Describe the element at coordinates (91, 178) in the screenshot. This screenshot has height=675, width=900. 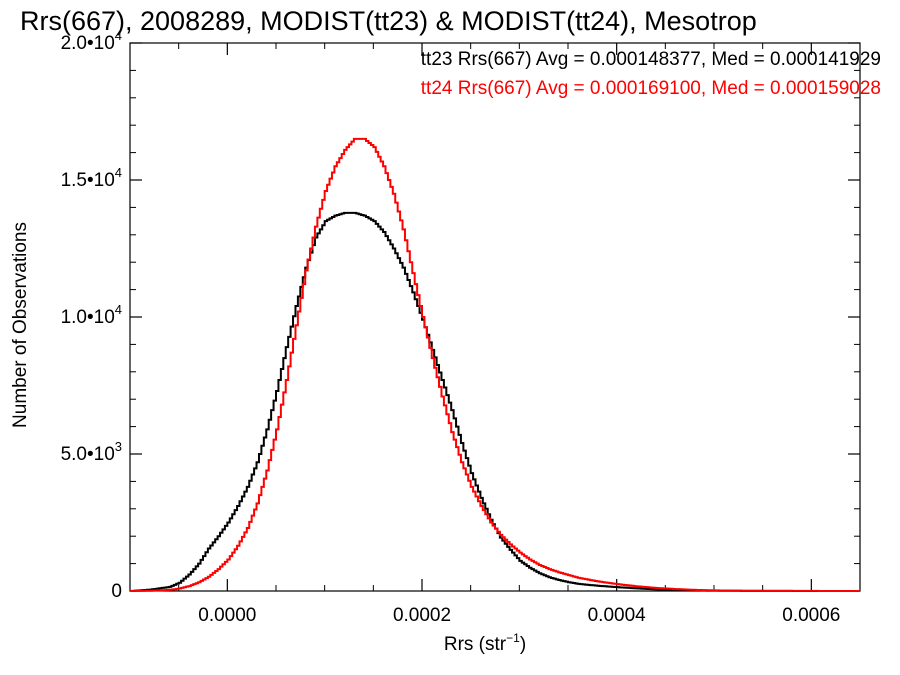
I see `y-tick-label: 1.5•104` at that location.